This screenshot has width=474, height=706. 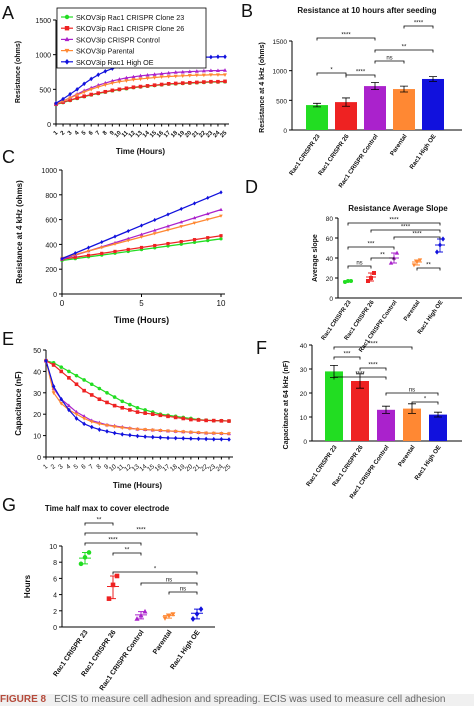 What do you see at coordinates (155, 570) in the screenshot?
I see `significance-label: *` at bounding box center [155, 570].